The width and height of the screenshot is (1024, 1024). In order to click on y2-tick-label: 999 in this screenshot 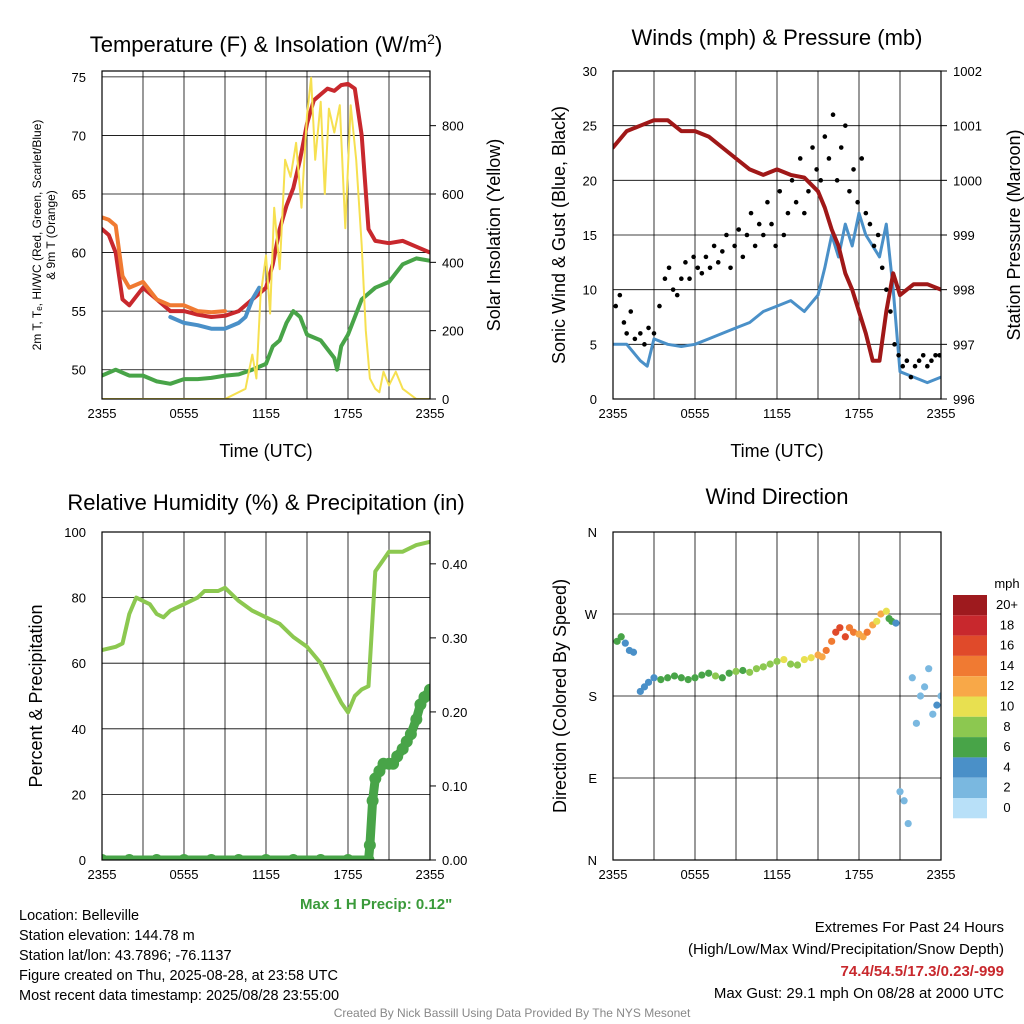, I will do `click(964, 235)`.